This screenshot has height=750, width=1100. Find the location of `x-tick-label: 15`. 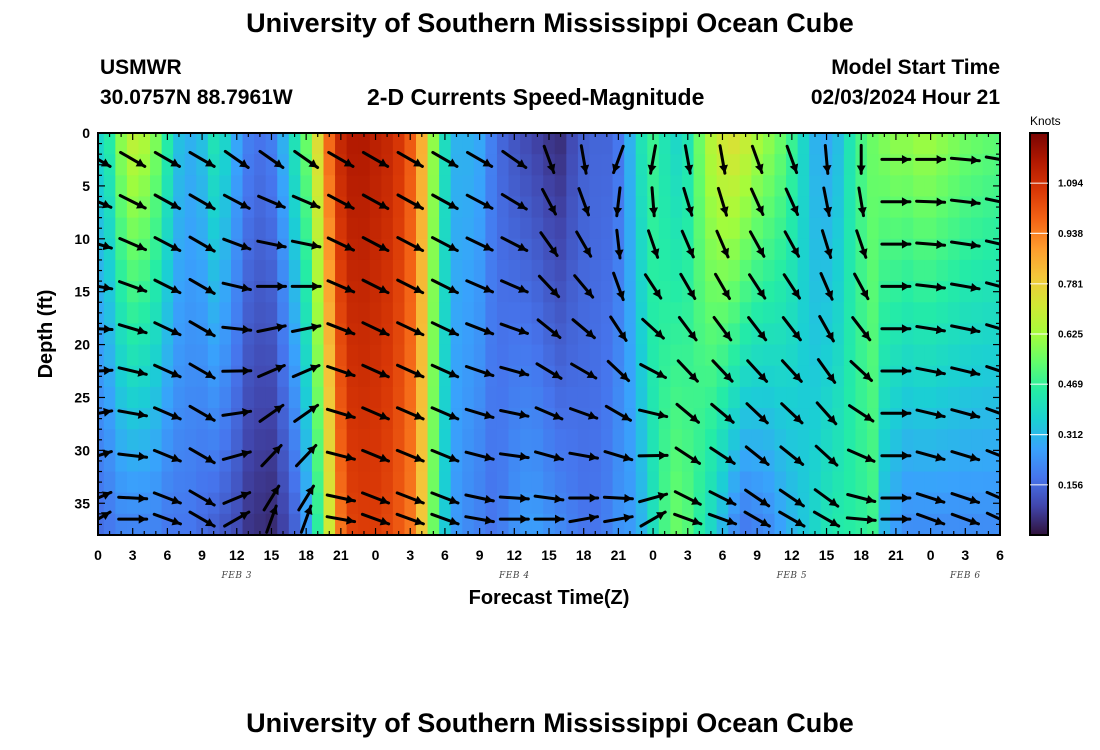

x-tick-label: 15 is located at coordinates (549, 555).